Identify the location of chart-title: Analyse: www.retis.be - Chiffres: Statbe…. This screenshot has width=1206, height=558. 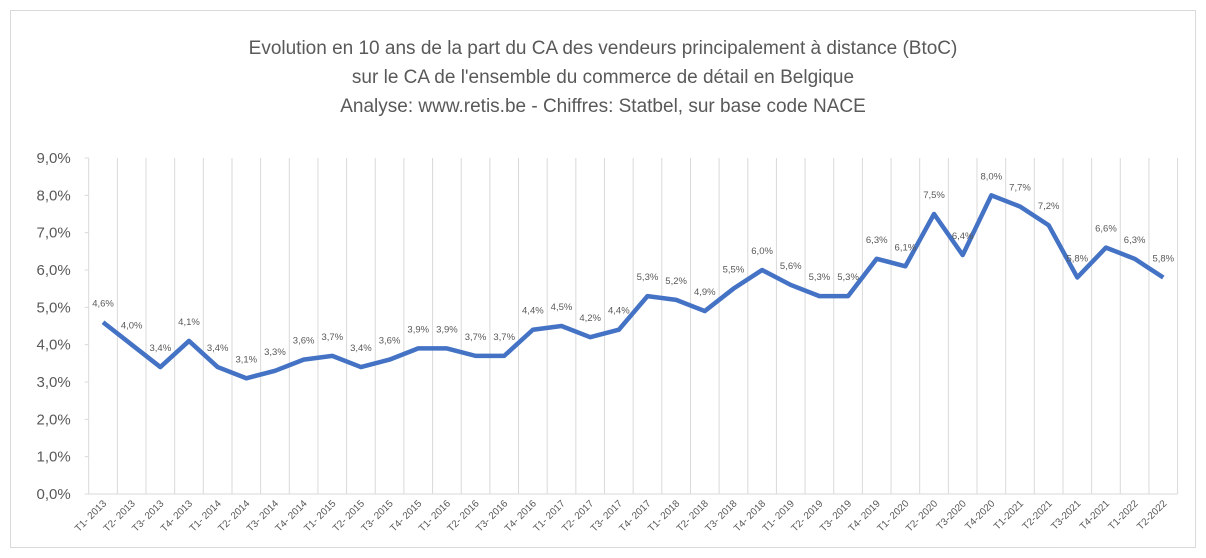
(603, 106).